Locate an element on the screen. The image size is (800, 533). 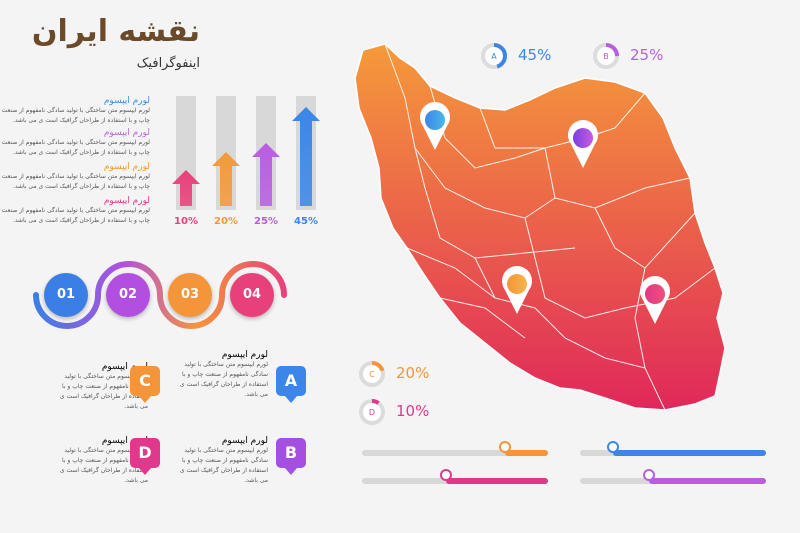
legend-percent: 25% is located at coordinates (647, 55).